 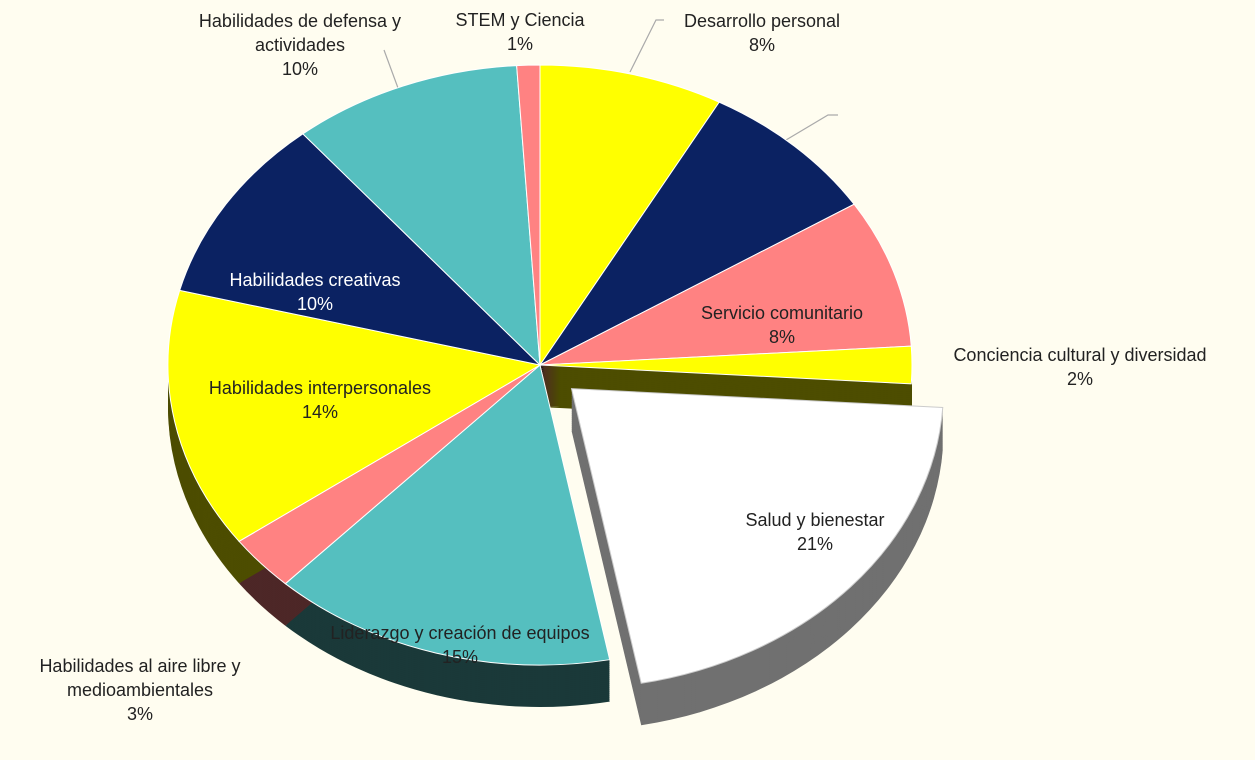 I want to click on value-label: 14%, so click(x=320, y=412).